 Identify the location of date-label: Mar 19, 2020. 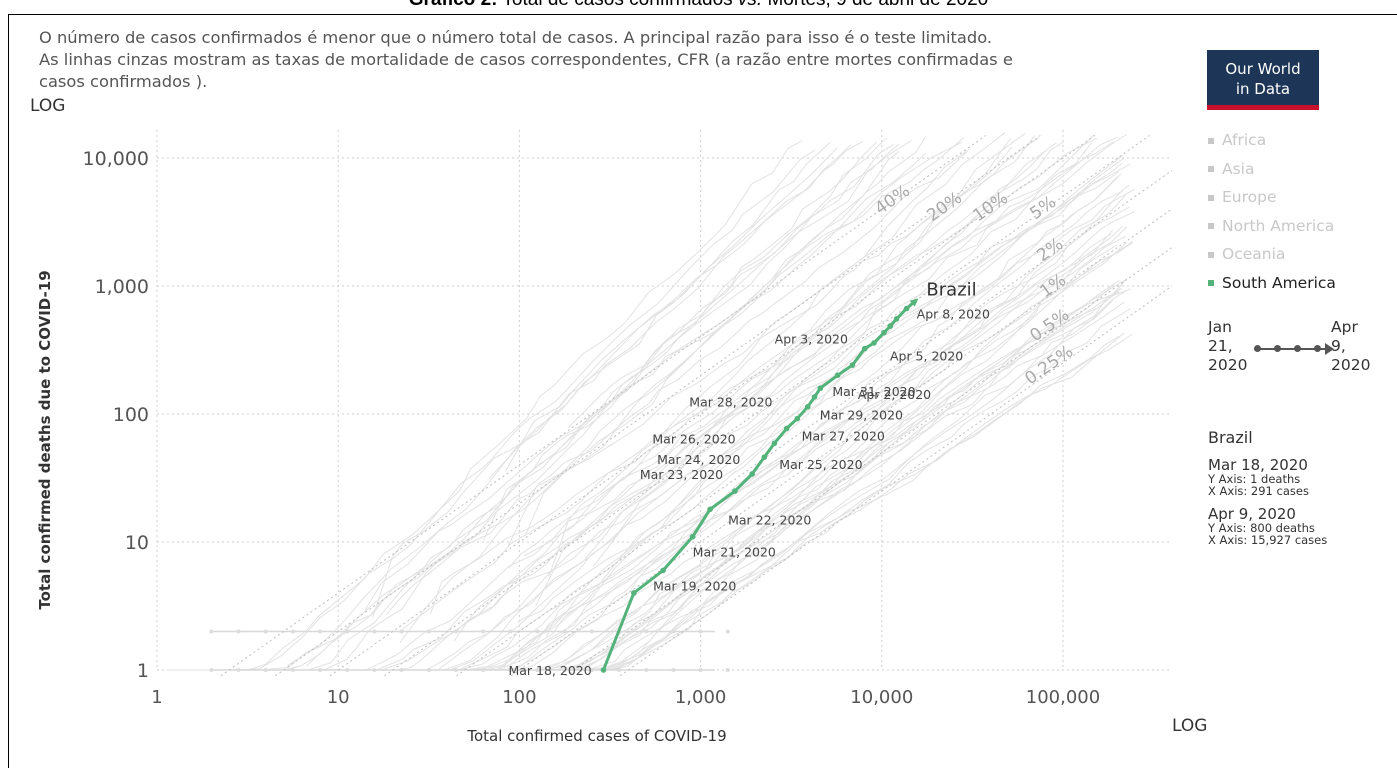
(694, 585).